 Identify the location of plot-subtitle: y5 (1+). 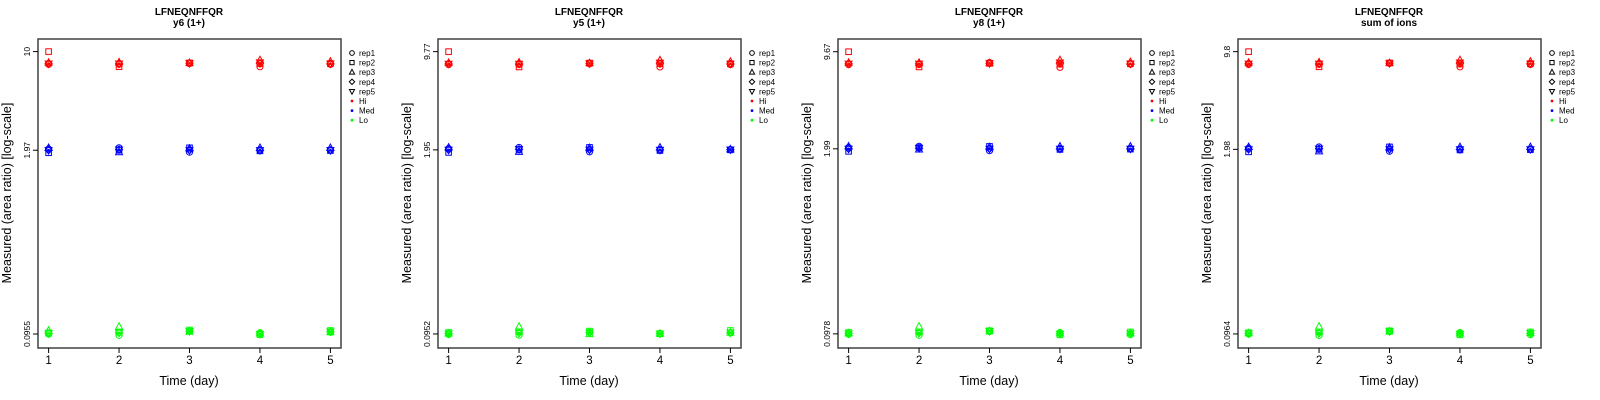
(589, 23).